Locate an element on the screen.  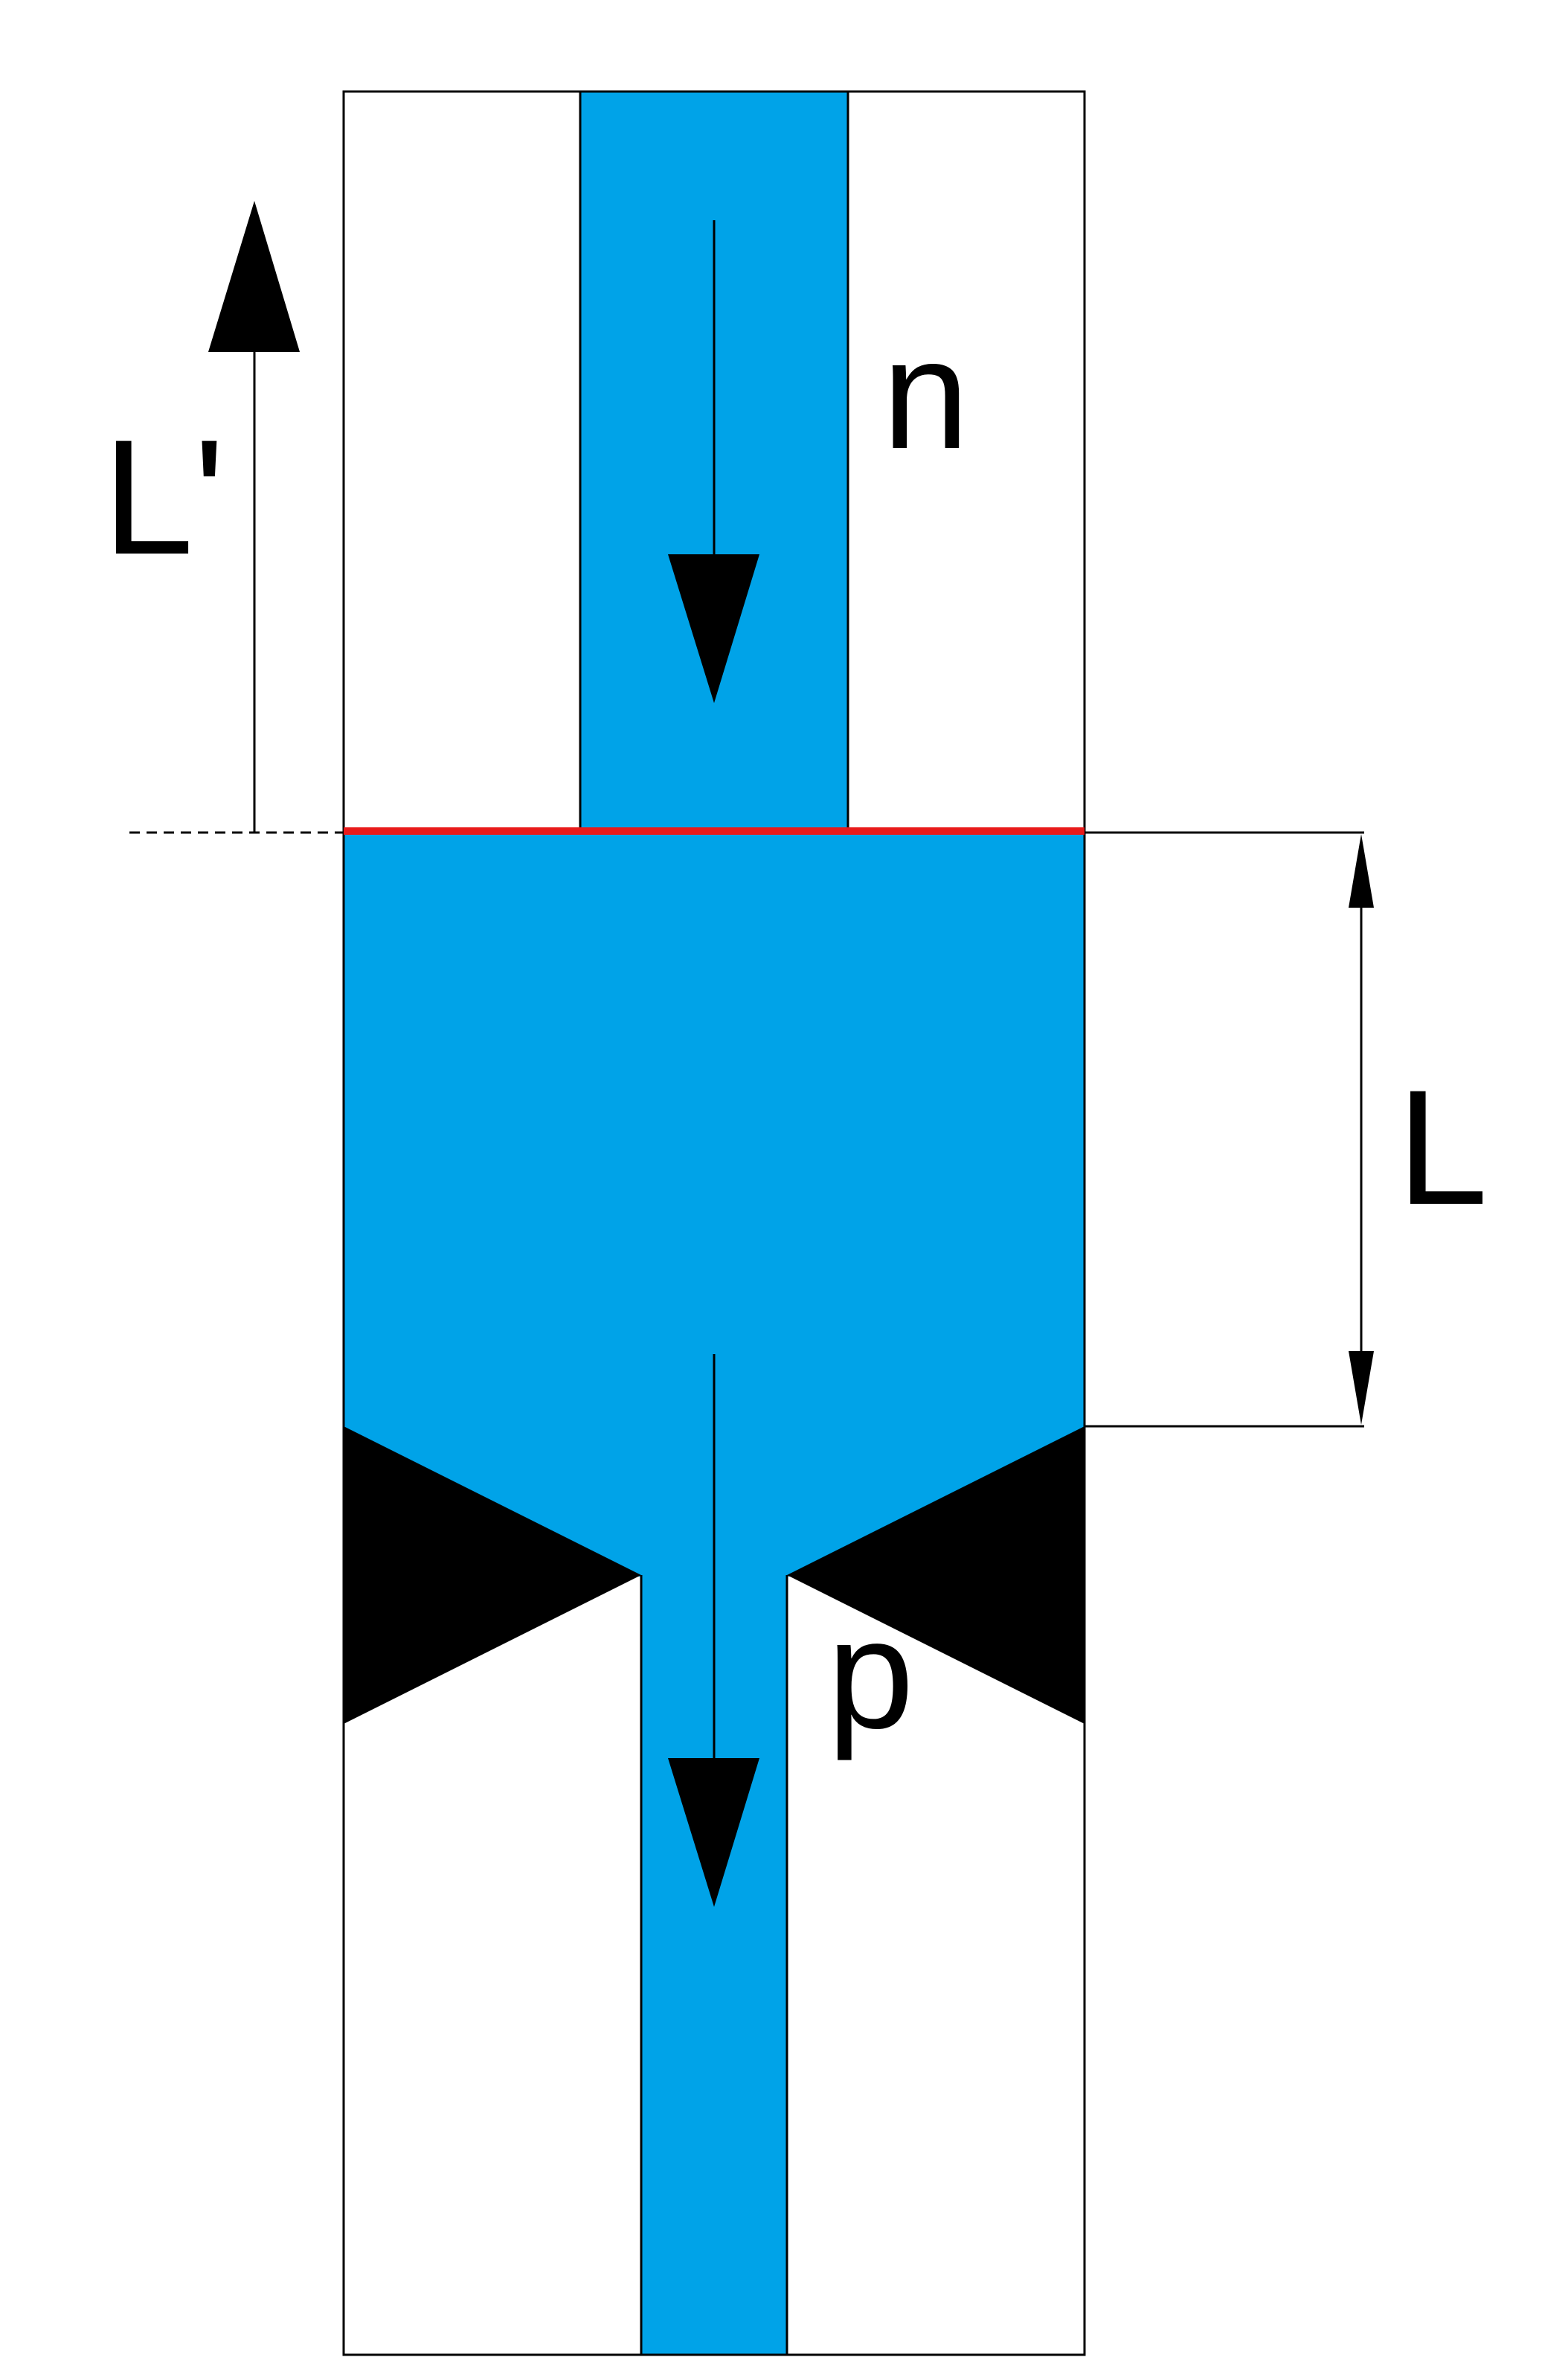
left-constriction-wedge is located at coordinates (492, 1575).